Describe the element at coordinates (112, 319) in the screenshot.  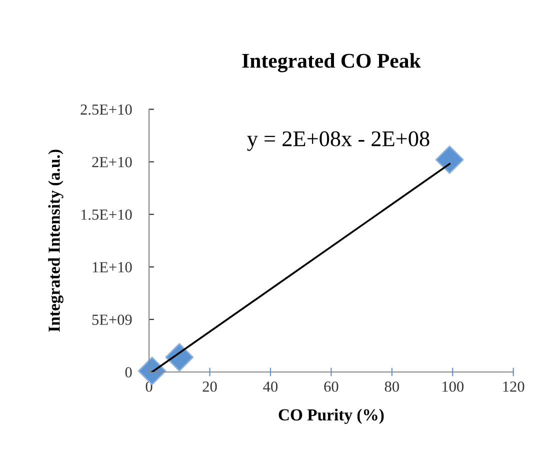
I see `y-tick-label: 5E+09` at that location.